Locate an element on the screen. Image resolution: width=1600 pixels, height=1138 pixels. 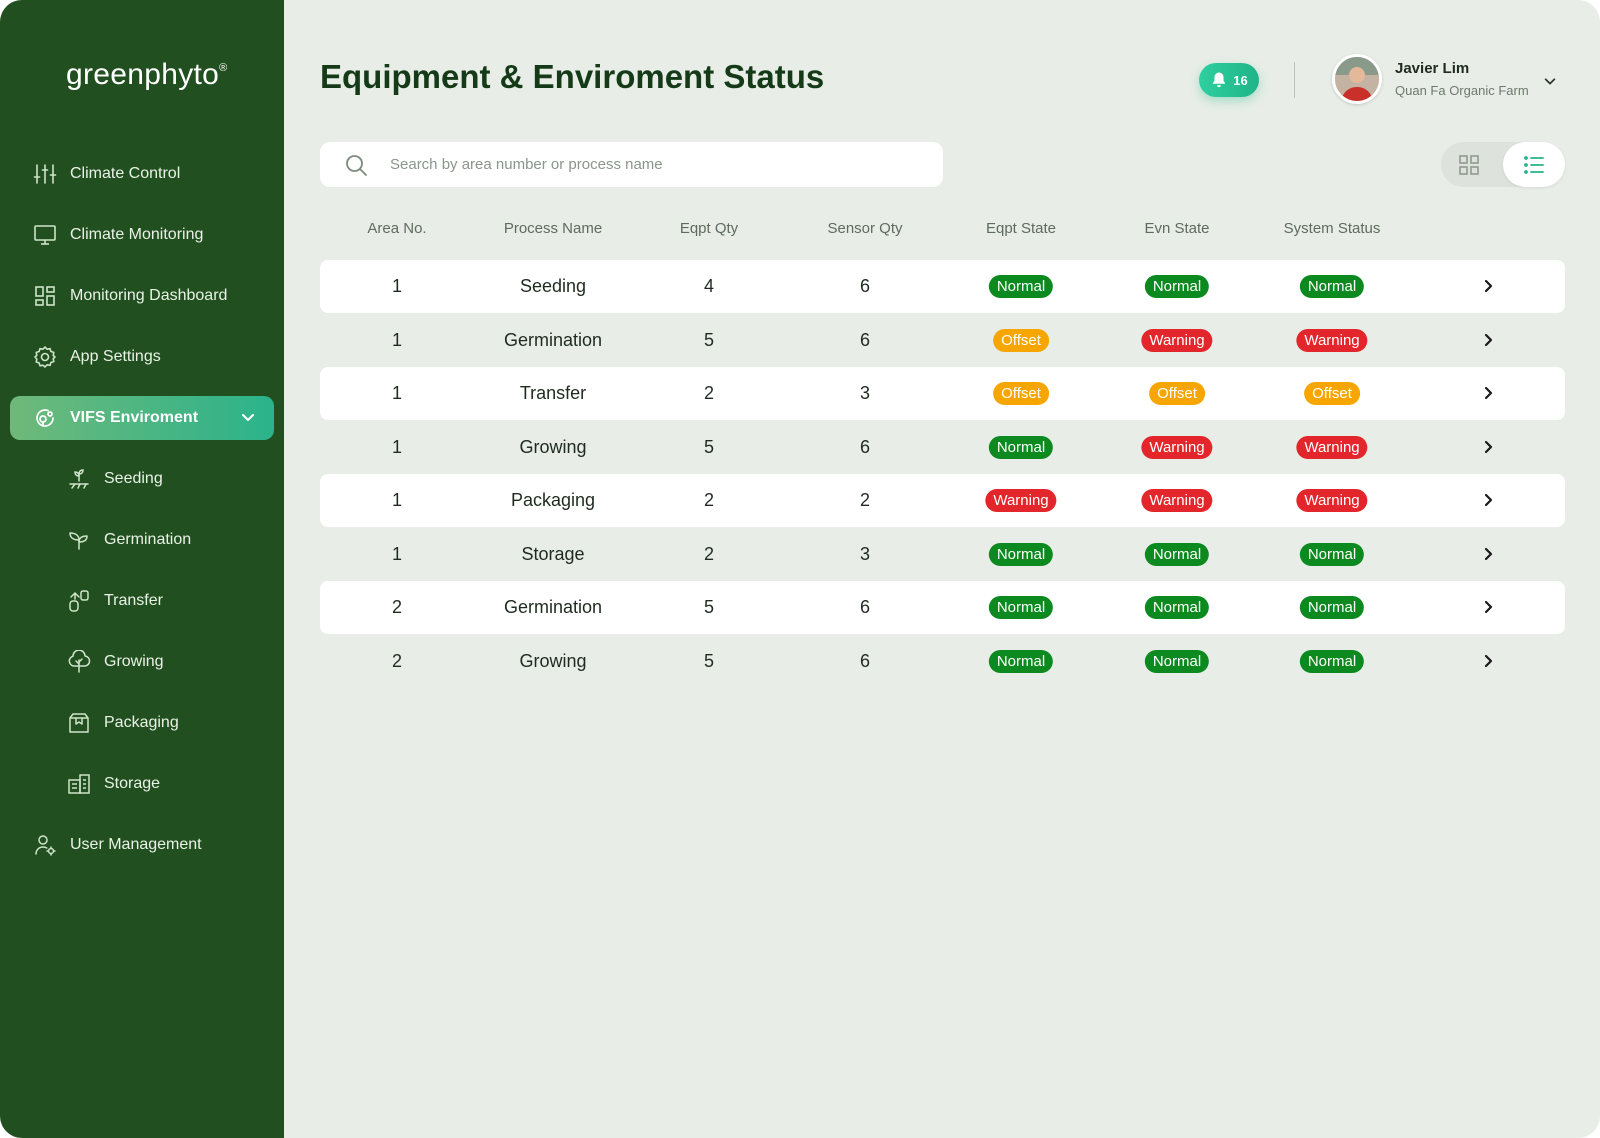
column-header-system-status: System Status is located at coordinates (1332, 228).